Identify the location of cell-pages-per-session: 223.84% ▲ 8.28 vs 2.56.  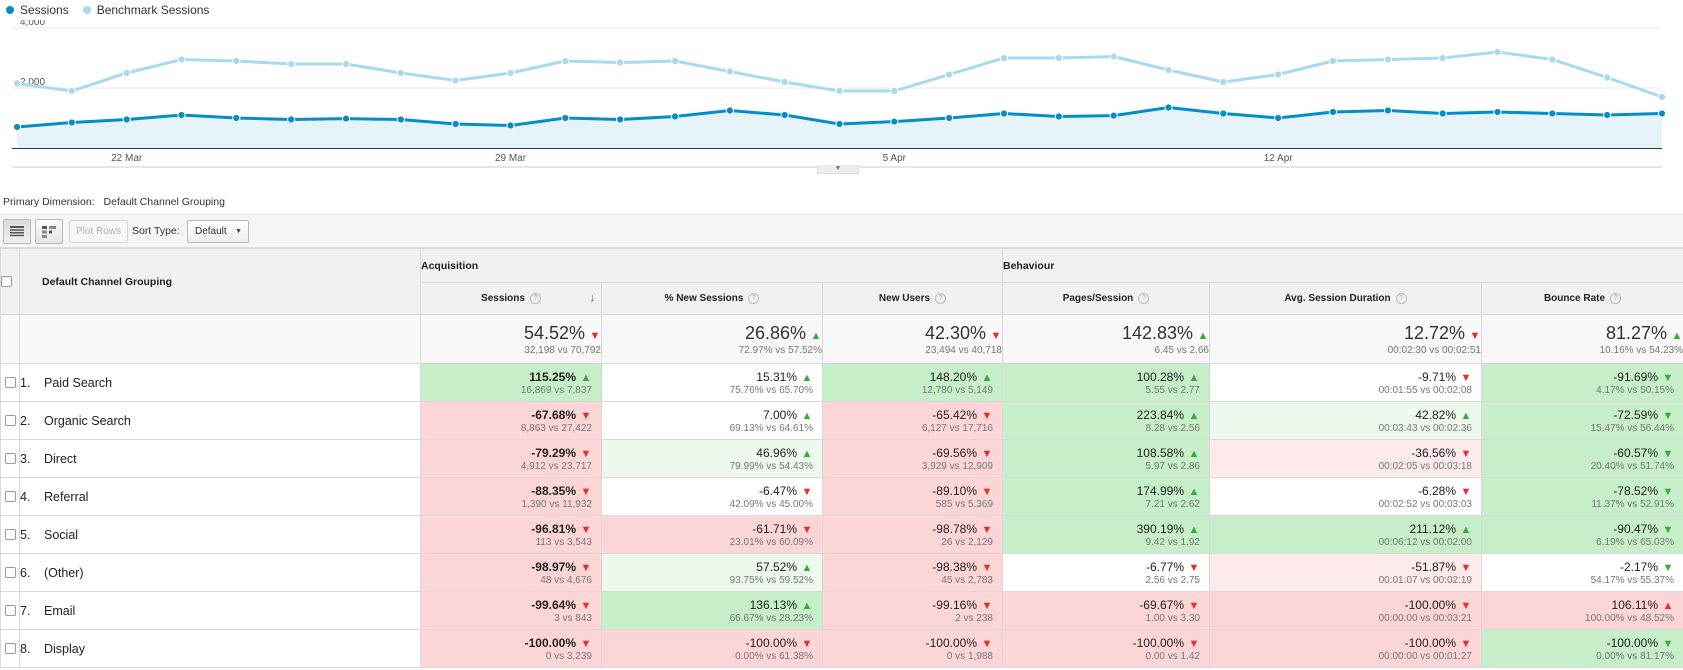
(1106, 420).